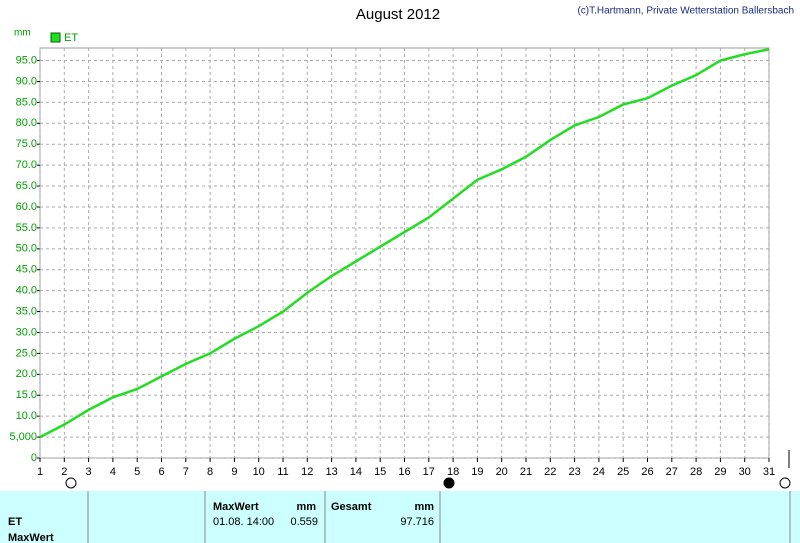 The width and height of the screenshot is (800, 543). Describe the element at coordinates (696, 472) in the screenshot. I see `x-tick-label: 28` at that location.